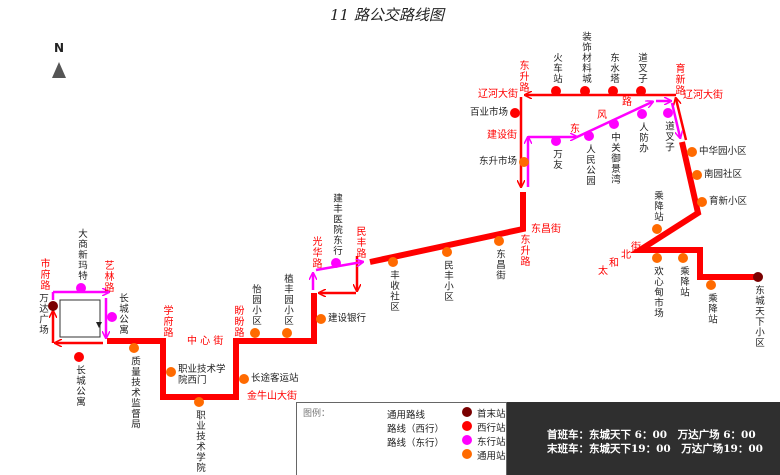 This screenshot has width=780, height=475. Describe the element at coordinates (317, 414) in the screenshot. I see `legend-header: 图例：` at that location.